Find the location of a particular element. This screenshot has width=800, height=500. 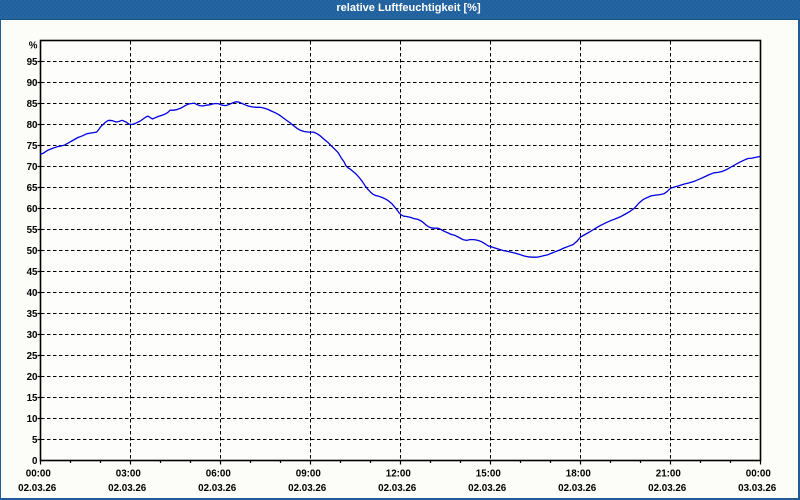

svg-text: 06:00 is located at coordinates (219, 473).